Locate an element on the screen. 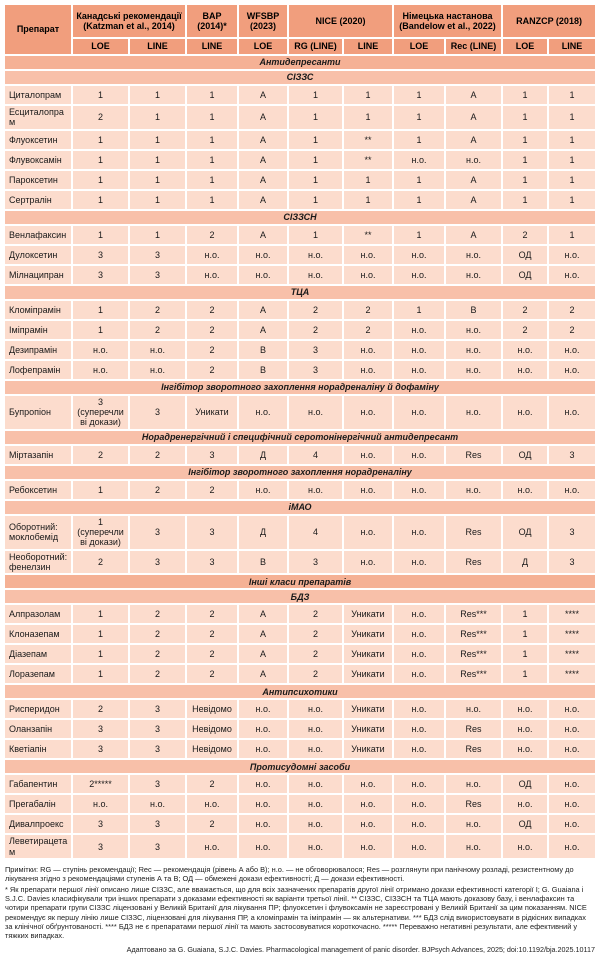  value-cell: 1 (суперечливі докази) is located at coordinates (100, 532).